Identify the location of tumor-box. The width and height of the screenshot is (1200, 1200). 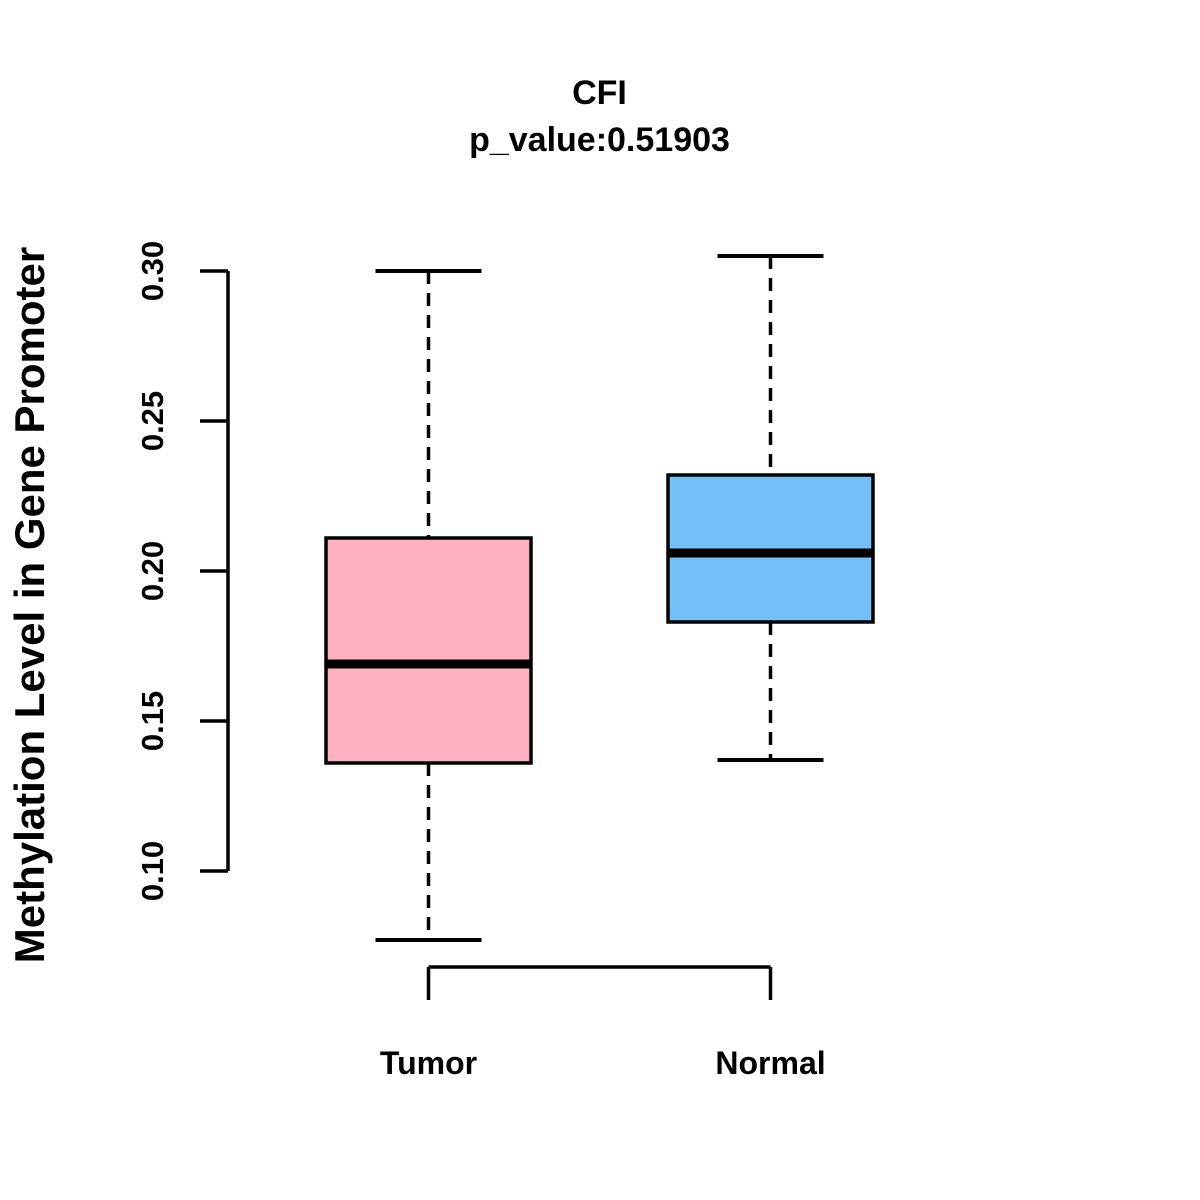
(428, 650).